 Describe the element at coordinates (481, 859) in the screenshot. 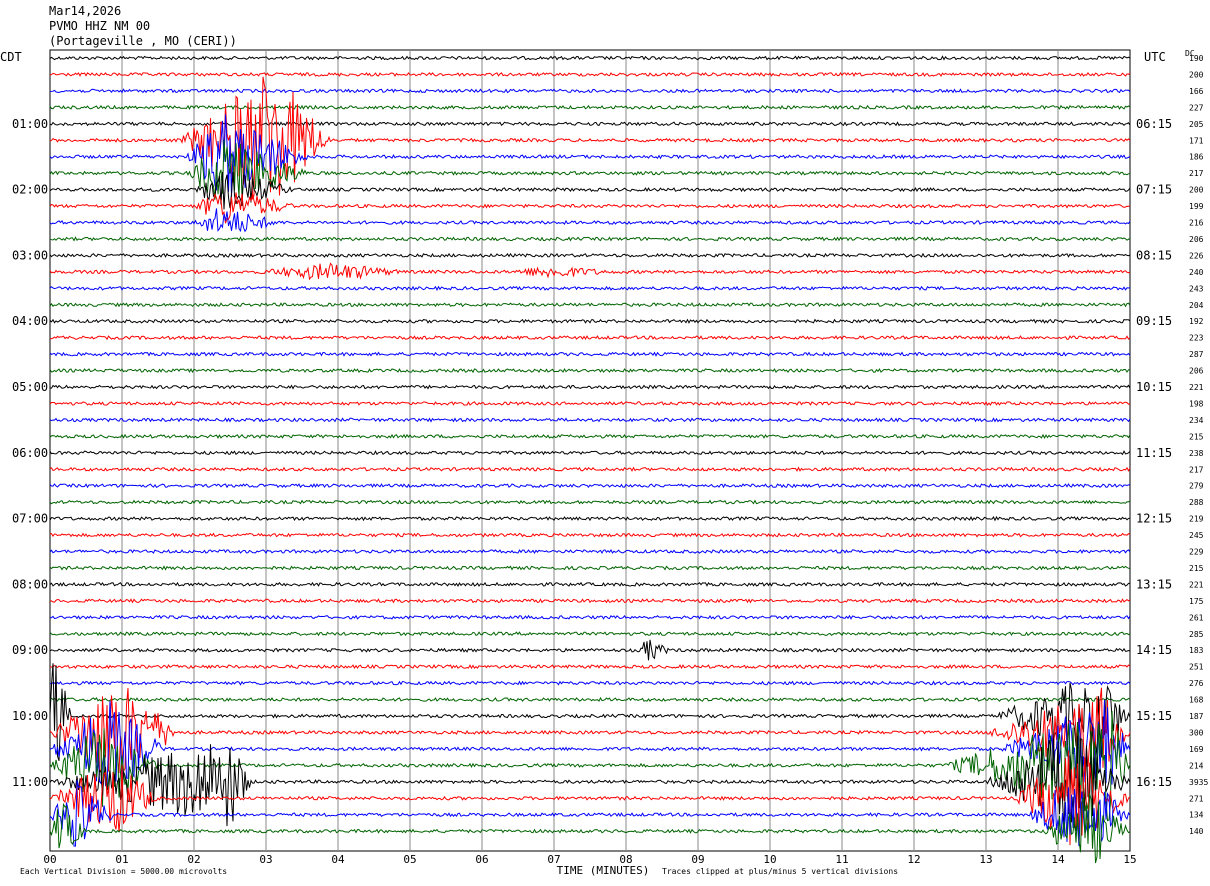

I see `x-tick-label: 06` at that location.